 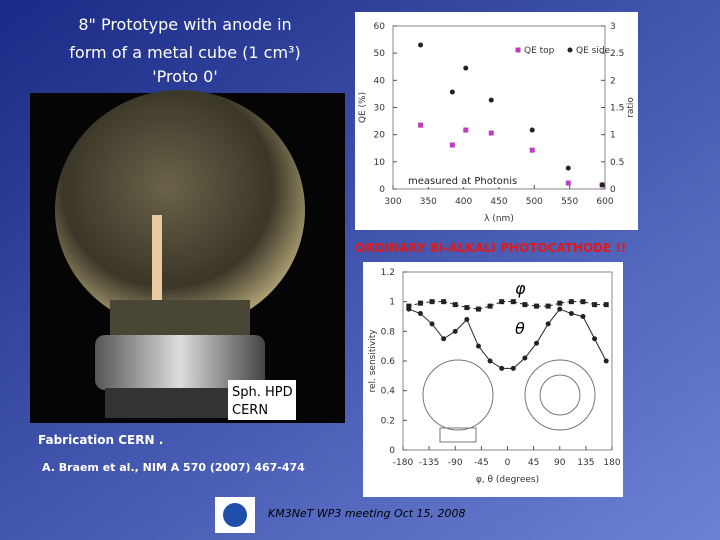 What do you see at coordinates (508, 463) in the screenshot?
I see `x-tick-label: 0` at bounding box center [508, 463].